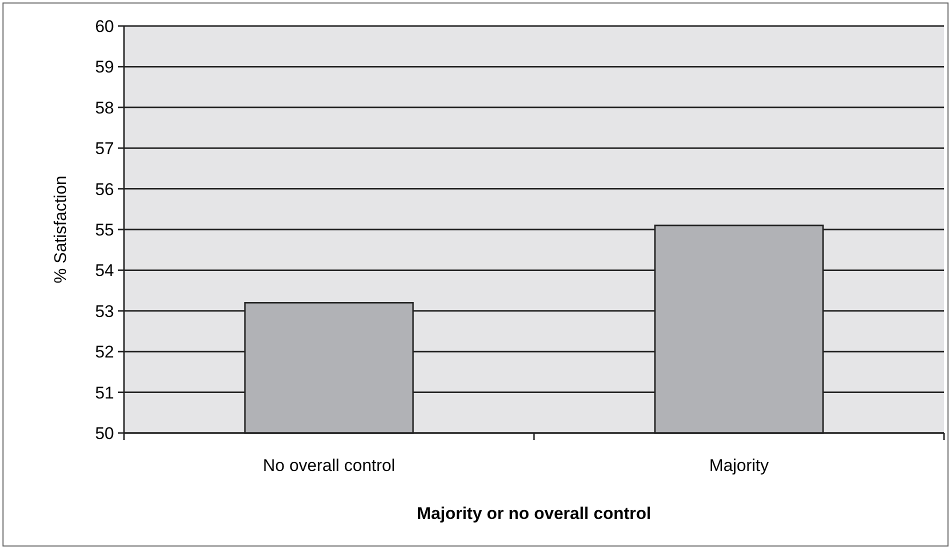  I want to click on y-tick-label: 57, so click(104, 148).